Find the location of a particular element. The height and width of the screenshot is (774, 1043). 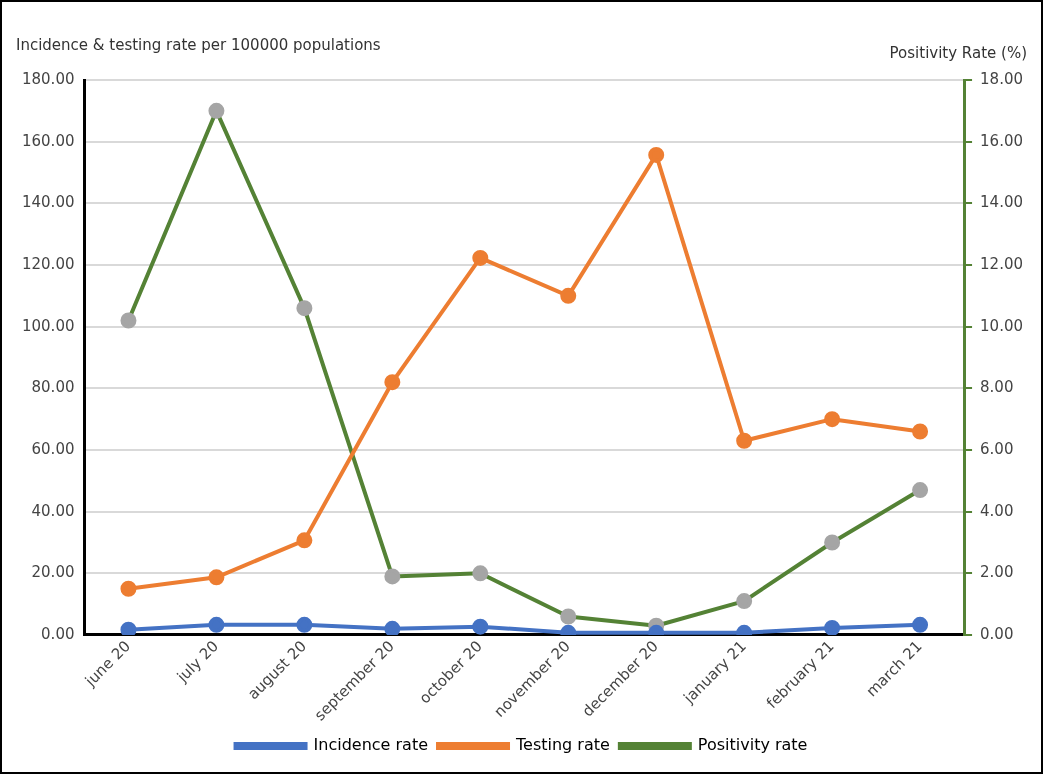

y-tick-label: 160.00 is located at coordinates (48, 140).